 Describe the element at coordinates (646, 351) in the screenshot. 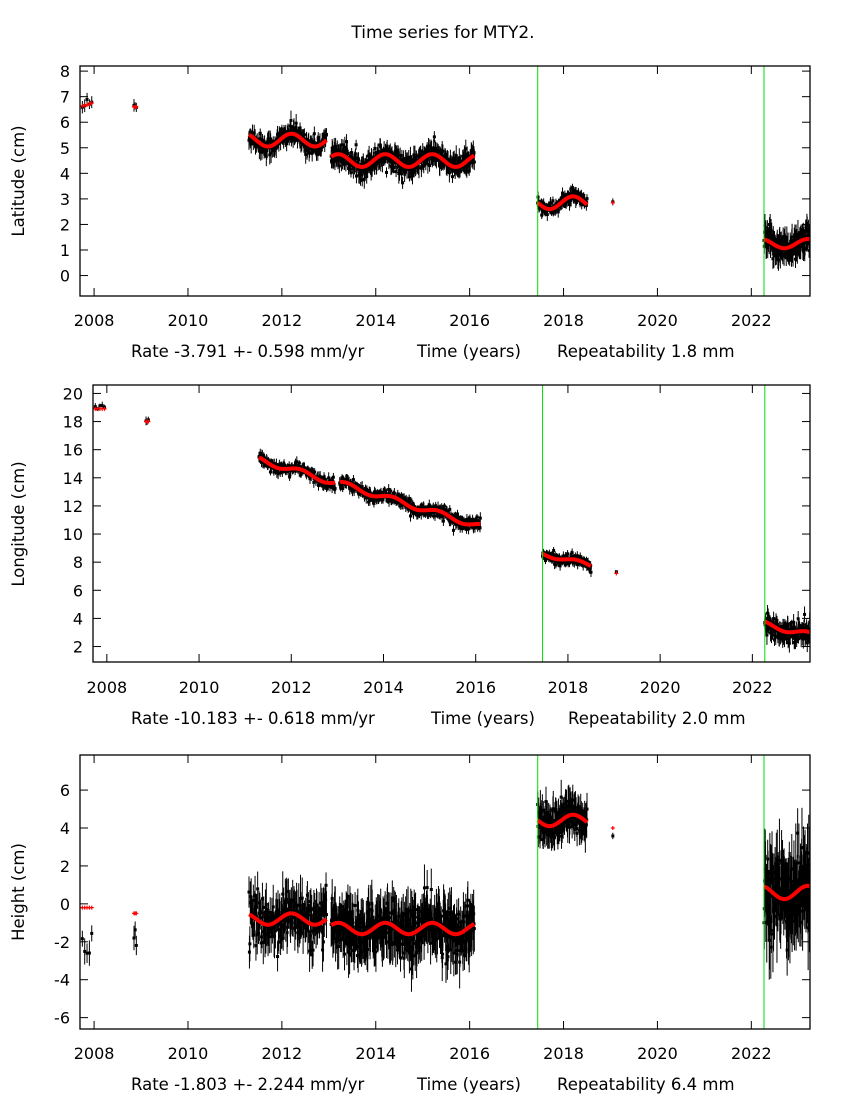

I see `latitude-repeatability-label: Repeatability 1.8 mm` at that location.